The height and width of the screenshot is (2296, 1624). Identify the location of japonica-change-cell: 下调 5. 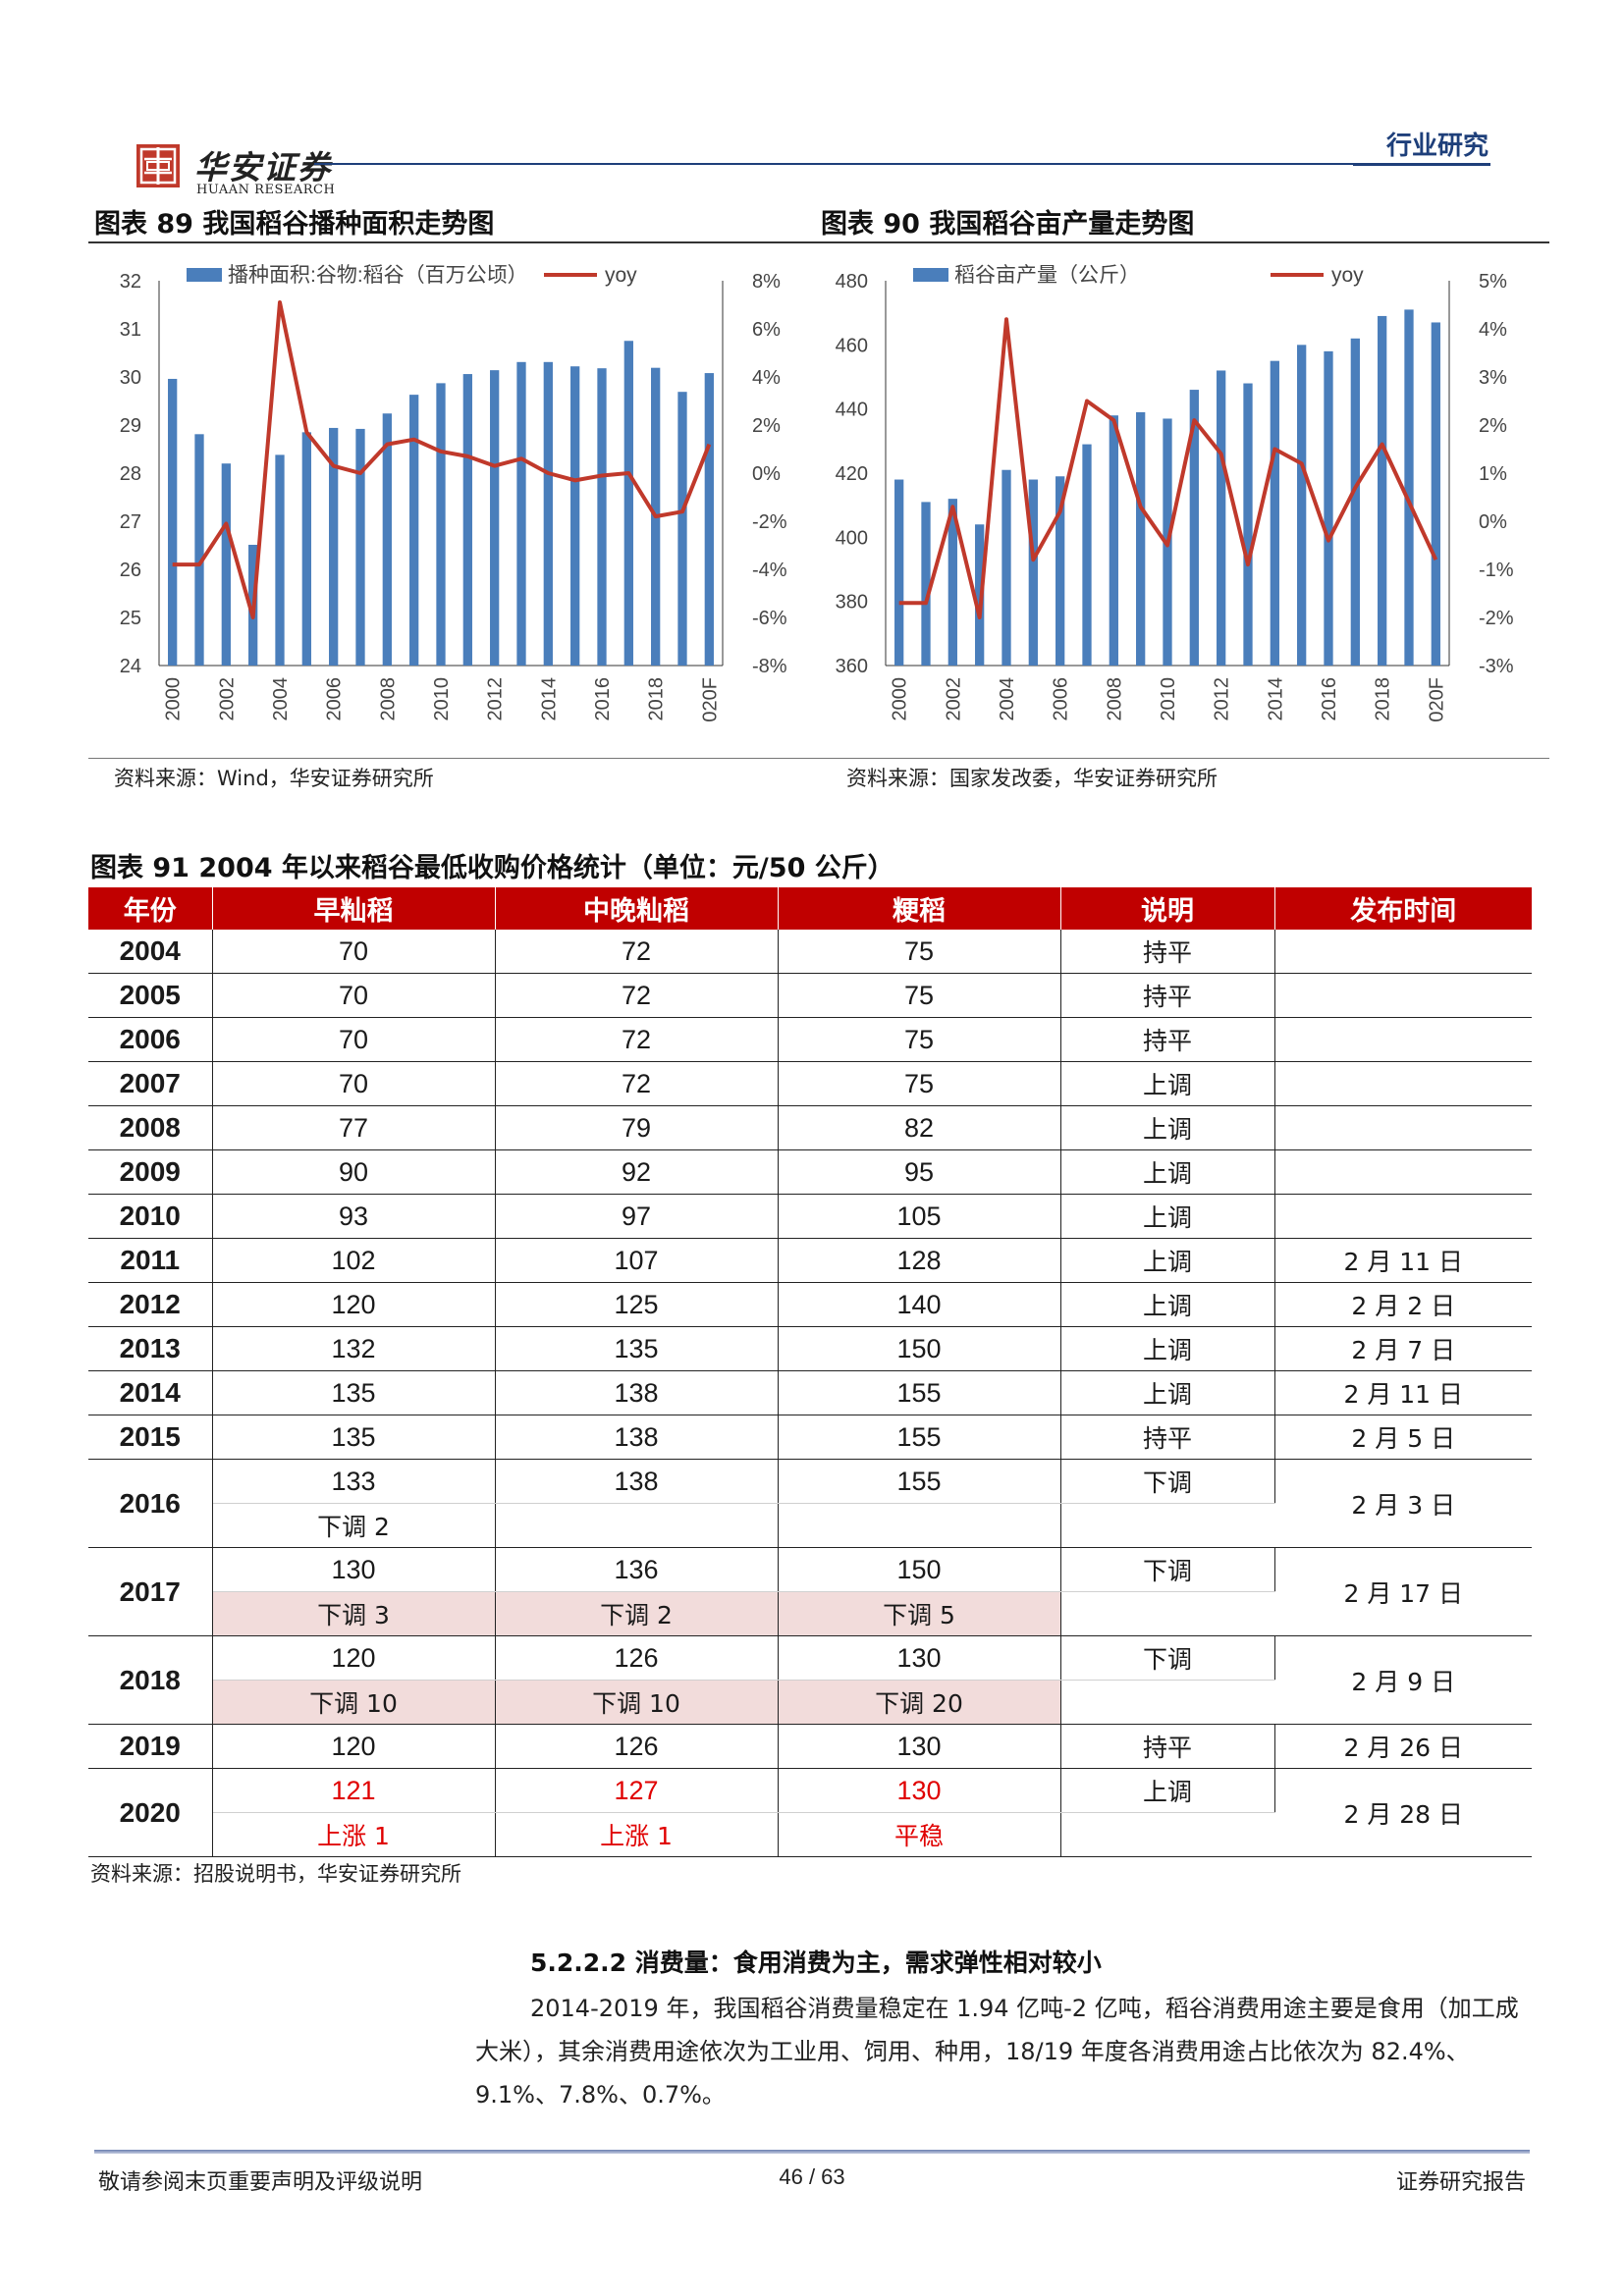
(919, 1613).